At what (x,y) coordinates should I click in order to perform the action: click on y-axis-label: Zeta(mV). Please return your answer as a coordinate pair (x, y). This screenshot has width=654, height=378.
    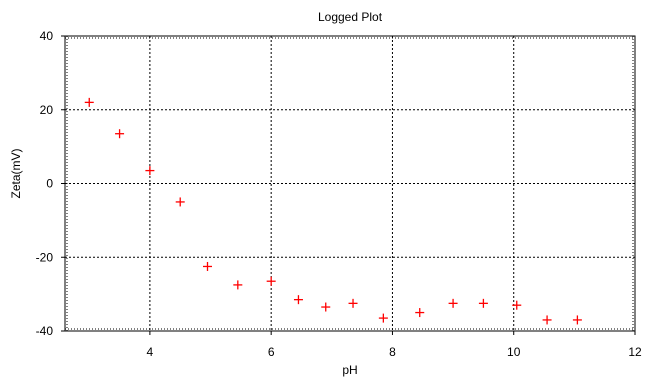
    Looking at the image, I should click on (16, 173).